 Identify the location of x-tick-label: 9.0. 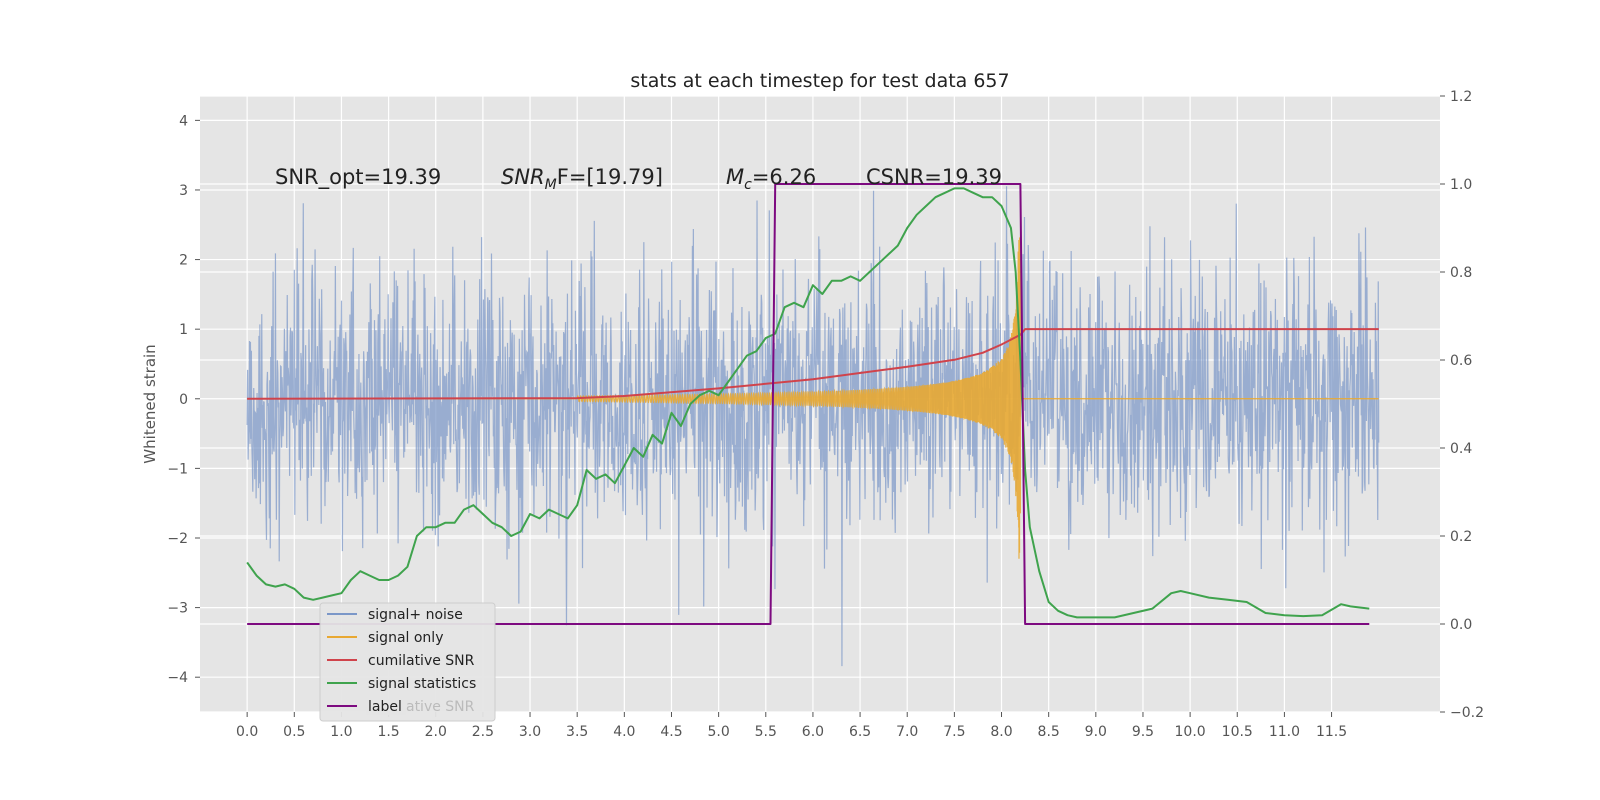
(1096, 732).